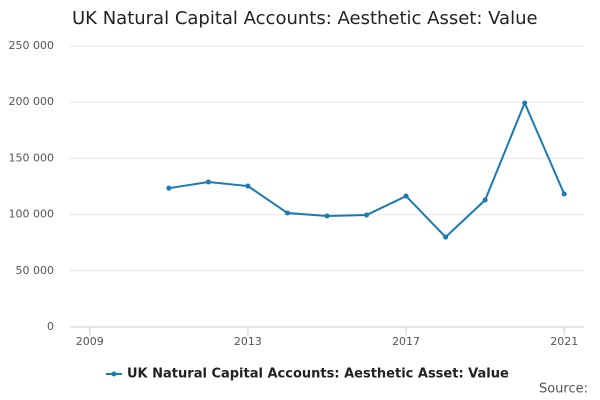  I want to click on y-tick-label: 0, so click(50, 326).